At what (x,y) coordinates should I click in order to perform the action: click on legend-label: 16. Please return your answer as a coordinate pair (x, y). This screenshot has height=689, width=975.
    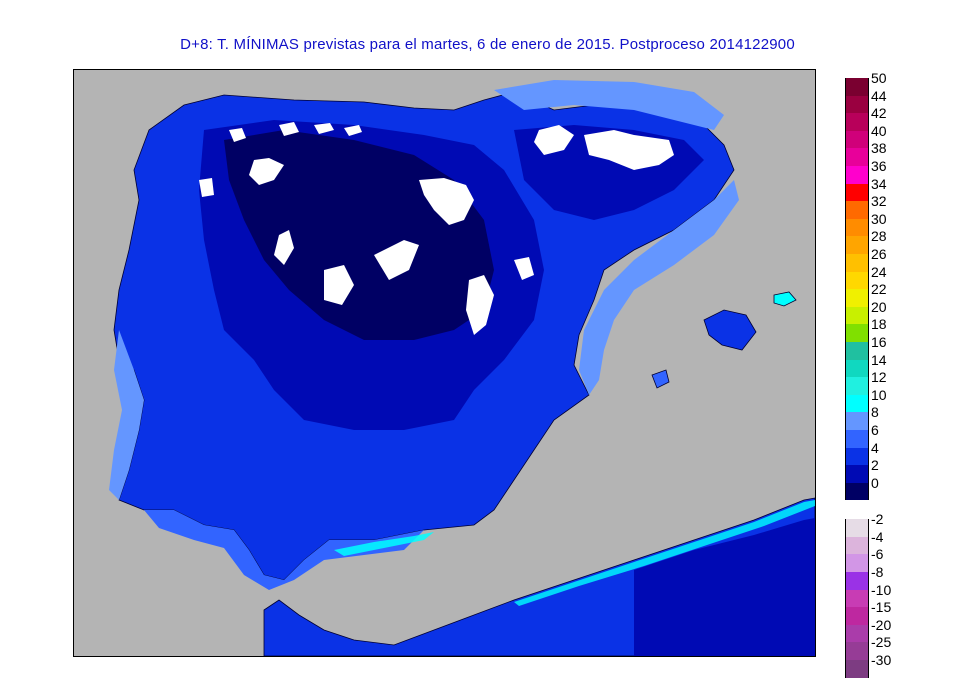
    Looking at the image, I should click on (879, 342).